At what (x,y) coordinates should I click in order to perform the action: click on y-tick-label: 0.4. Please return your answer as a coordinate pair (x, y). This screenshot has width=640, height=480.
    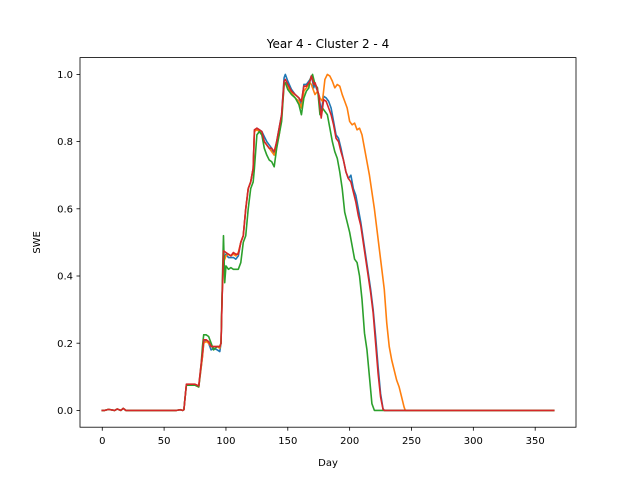
    Looking at the image, I should click on (65, 277).